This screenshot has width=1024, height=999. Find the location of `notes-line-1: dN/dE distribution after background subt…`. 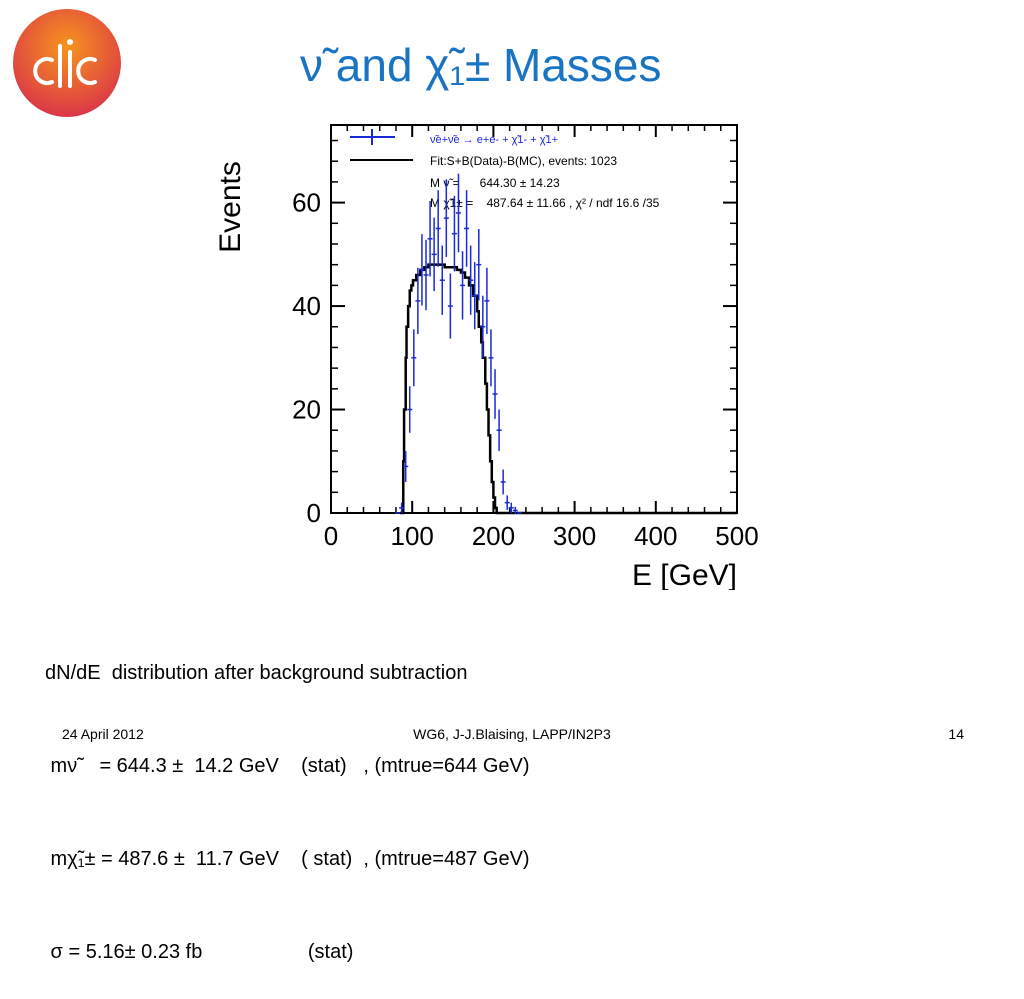

notes-line-1: dN/dE distribution after background subt… is located at coordinates (256, 673).